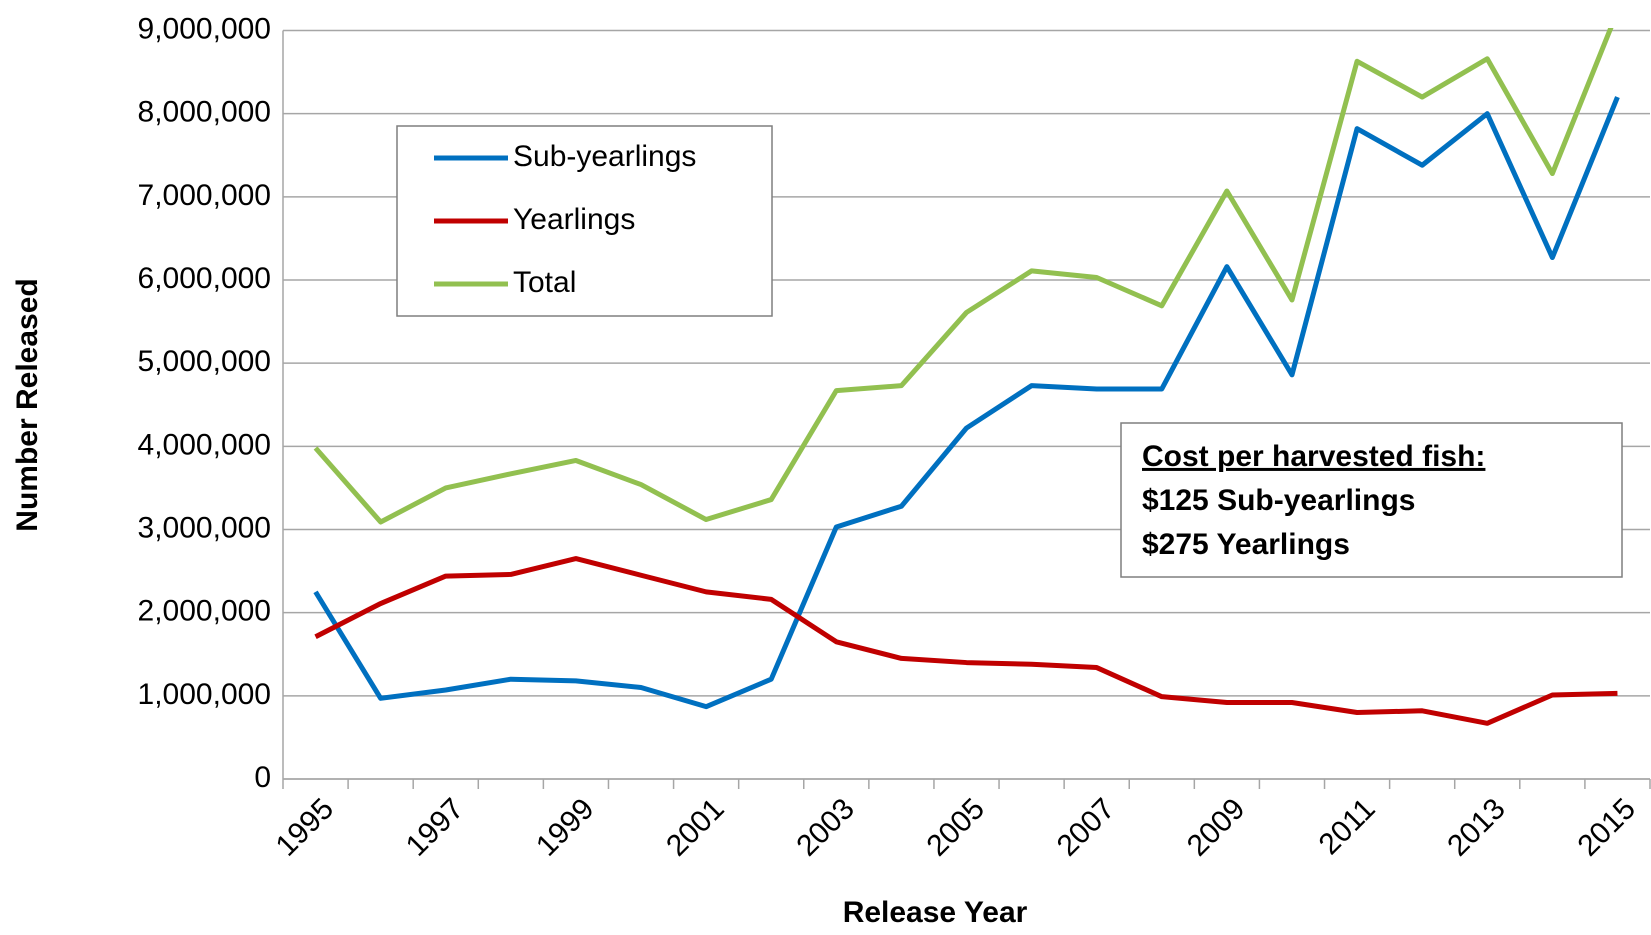  Describe the element at coordinates (1246, 544) in the screenshot. I see `annotation-text: $275 Yearlings` at that location.